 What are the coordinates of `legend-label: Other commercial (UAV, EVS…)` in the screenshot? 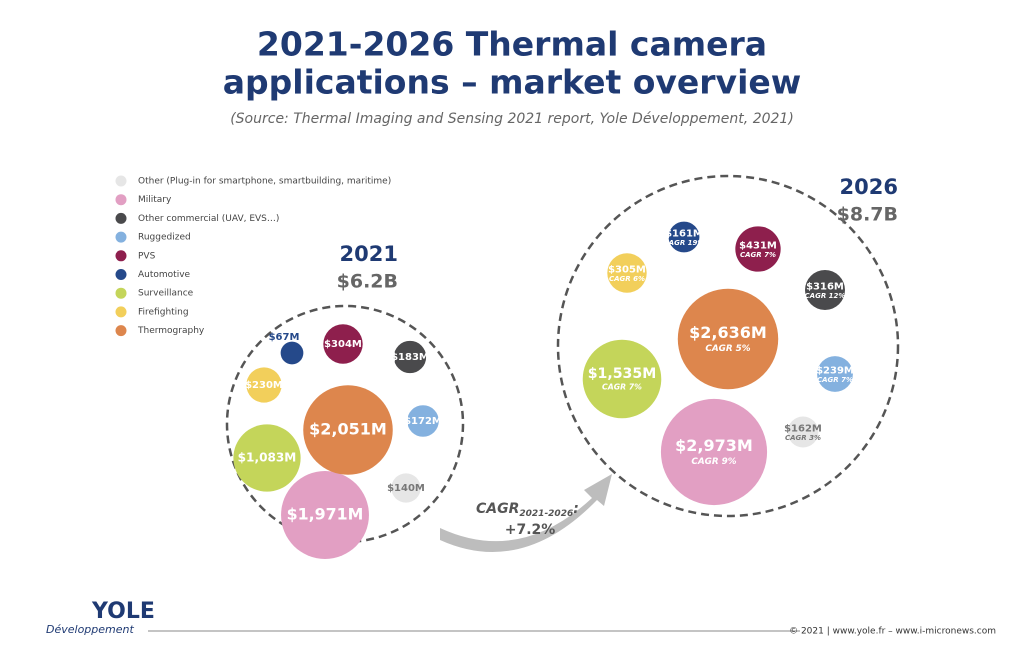 It's located at (208, 219).